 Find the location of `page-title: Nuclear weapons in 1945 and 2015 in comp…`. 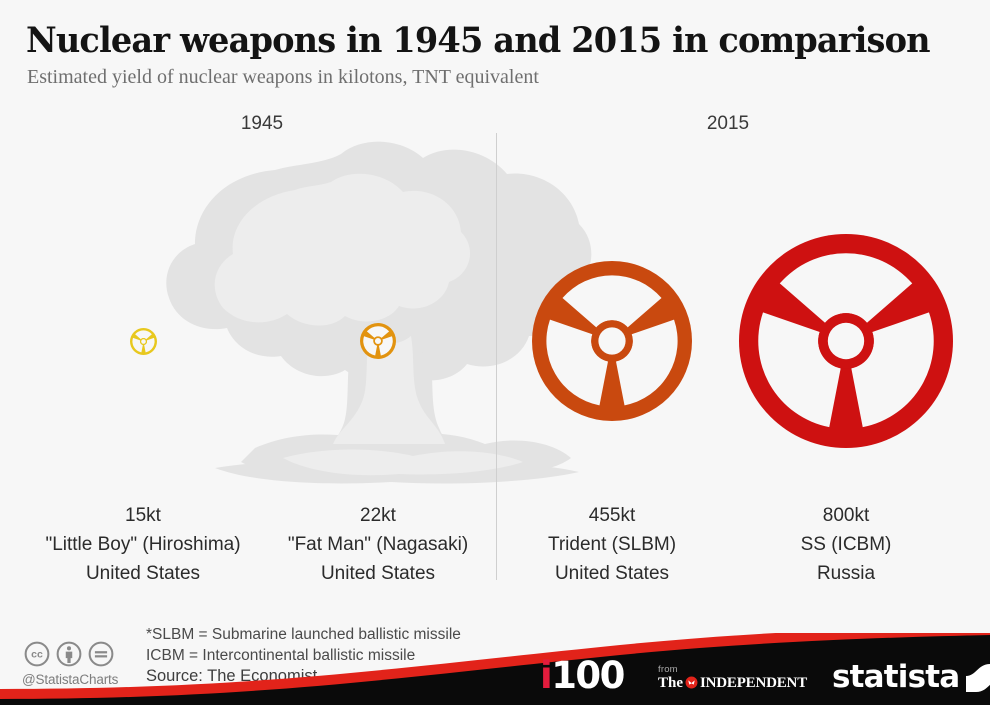

page-title: Nuclear weapons in 1945 and 2015 in comp… is located at coordinates (478, 40).